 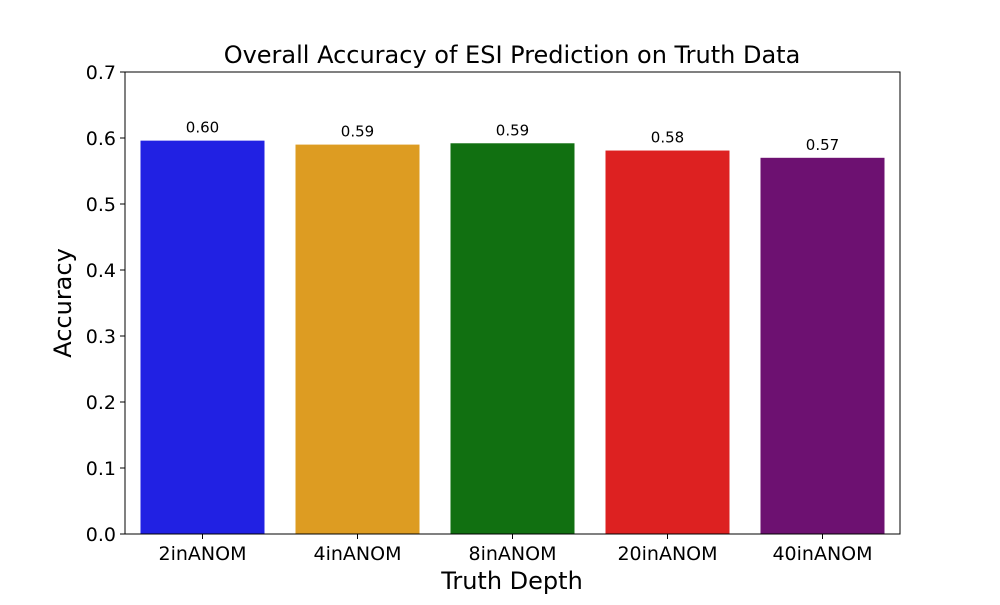 What do you see at coordinates (101, 205) in the screenshot?
I see `y-tick-label-0.5: 0.5` at bounding box center [101, 205].